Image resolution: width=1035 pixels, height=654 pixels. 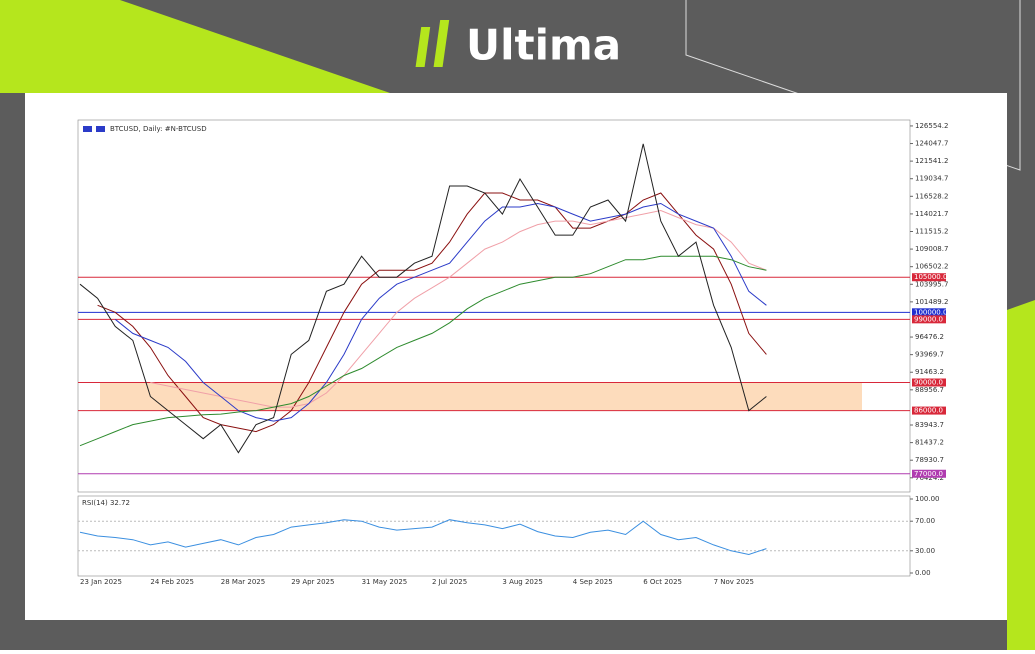 I want to click on x-tick-label: 28 Mar 2025, so click(x=243, y=582).